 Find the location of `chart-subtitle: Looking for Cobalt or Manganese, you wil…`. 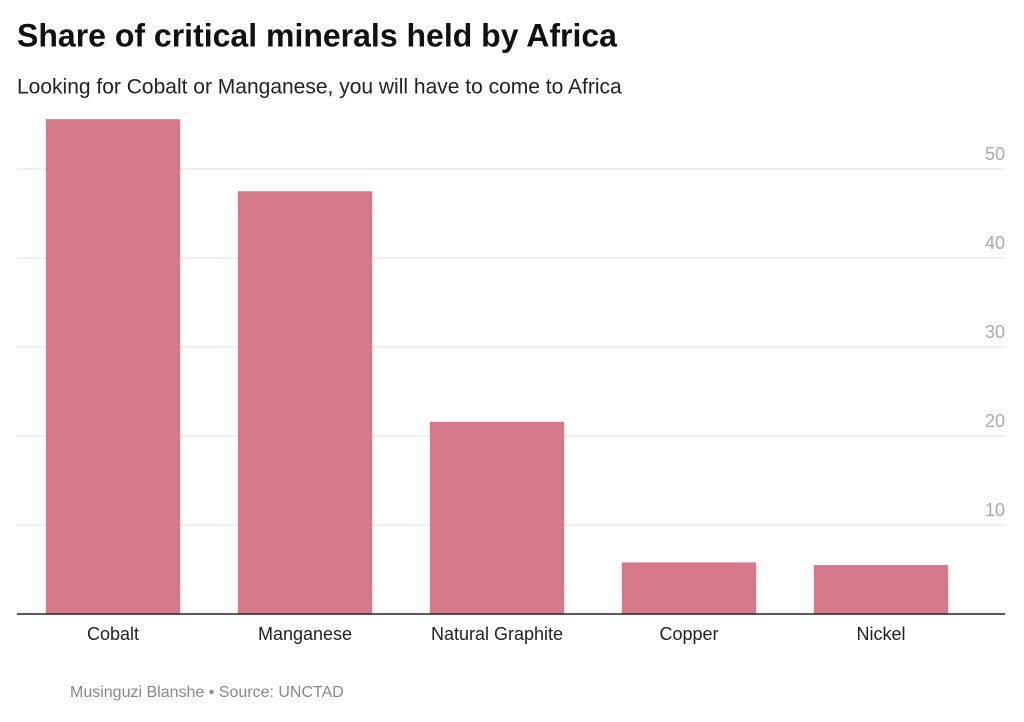

chart-subtitle: Looking for Cobalt or Manganese, you wil… is located at coordinates (319, 87).